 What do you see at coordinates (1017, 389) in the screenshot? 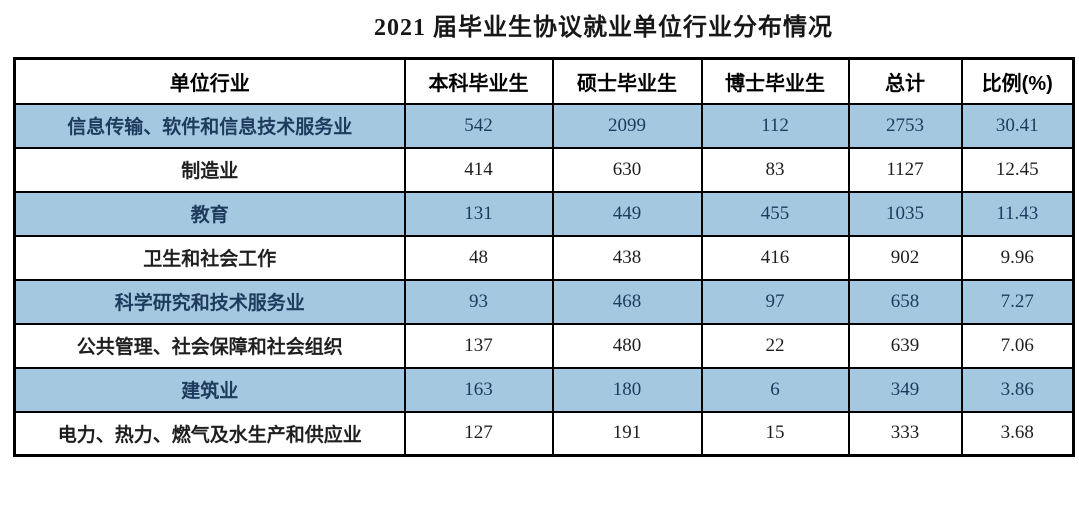
I see `value-cell: 3.86` at bounding box center [1017, 389].